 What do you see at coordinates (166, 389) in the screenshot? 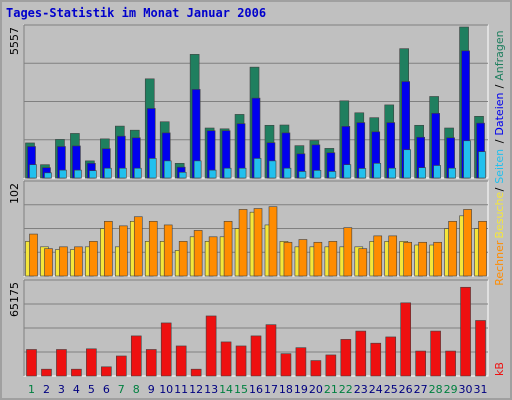
I see `x-tick-label-day-10: 10` at bounding box center [166, 389].